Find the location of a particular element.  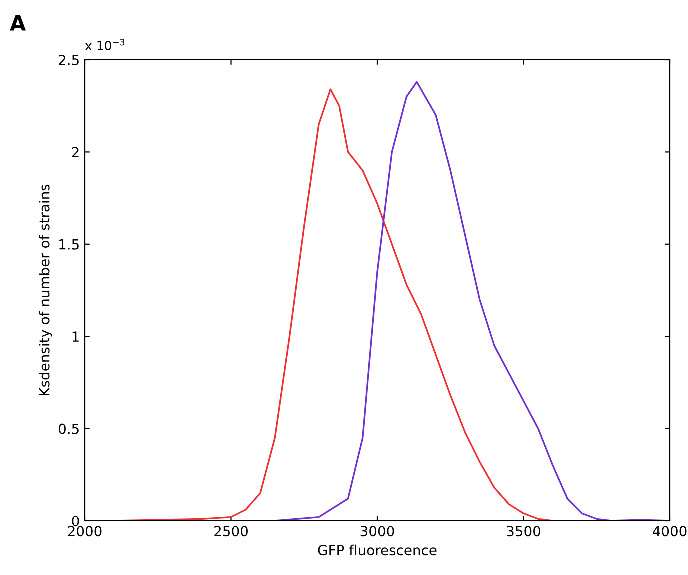

x-tick-label: 4000 is located at coordinates (670, 531).